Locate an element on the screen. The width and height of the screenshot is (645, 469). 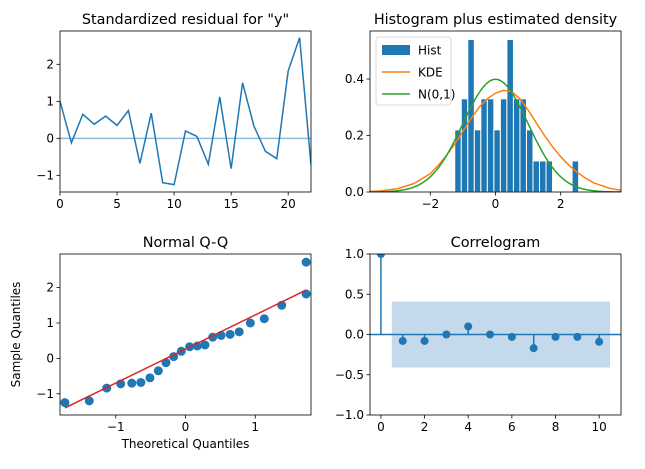
x-tick-label: 5 is located at coordinates (117, 204).